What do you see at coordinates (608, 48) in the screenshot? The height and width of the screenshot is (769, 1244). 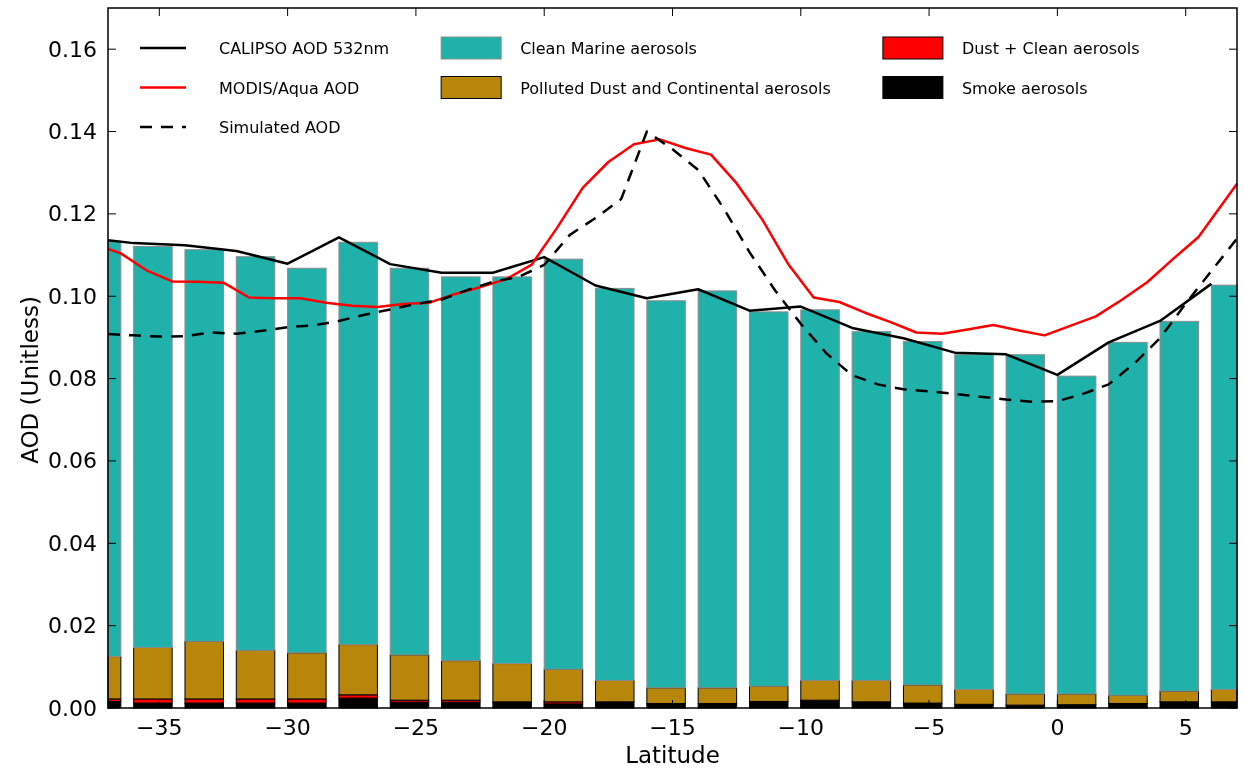 I see `legend-label: Clean Marine aerosols` at bounding box center [608, 48].